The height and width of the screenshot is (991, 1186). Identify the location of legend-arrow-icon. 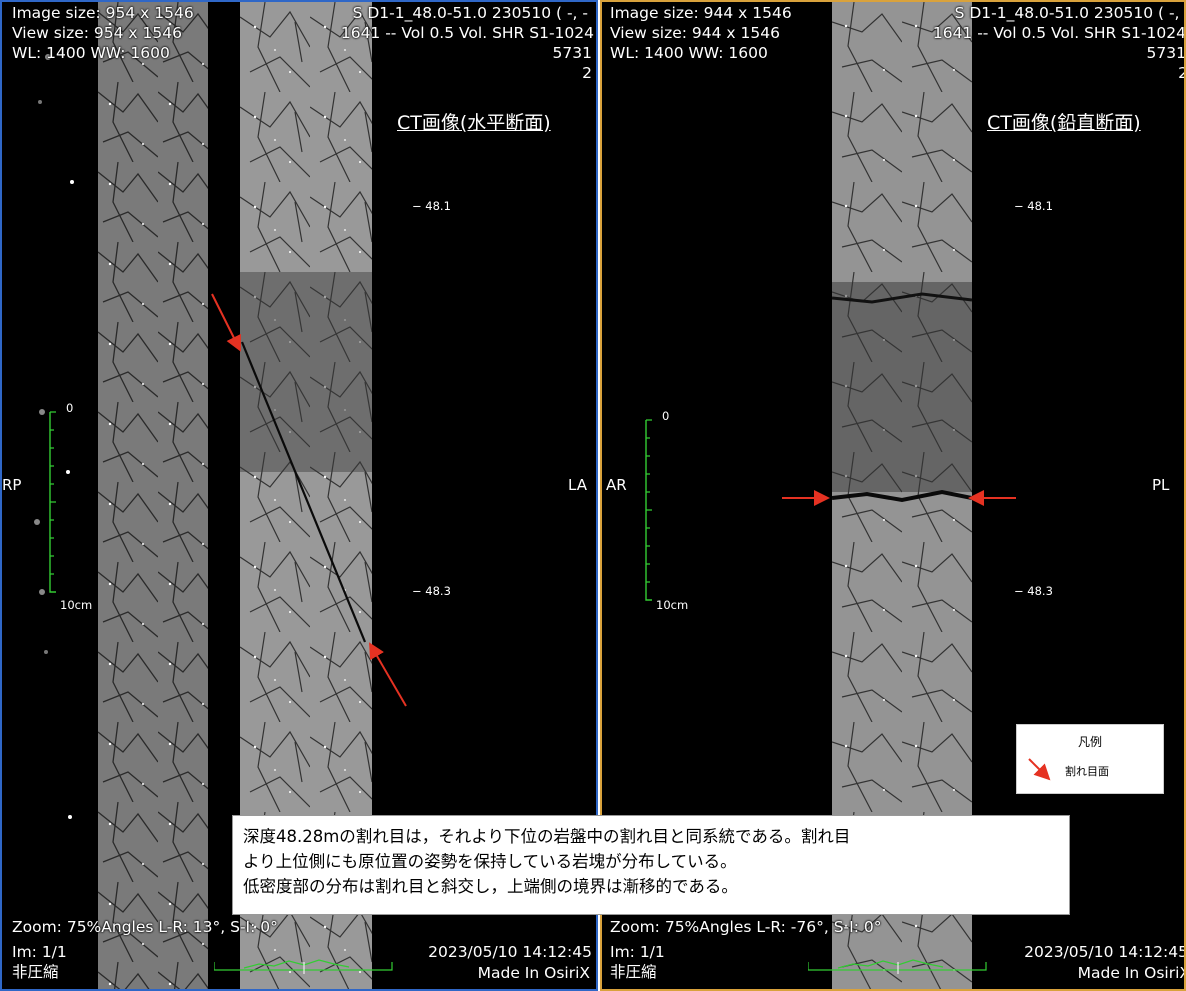
(1041, 770).